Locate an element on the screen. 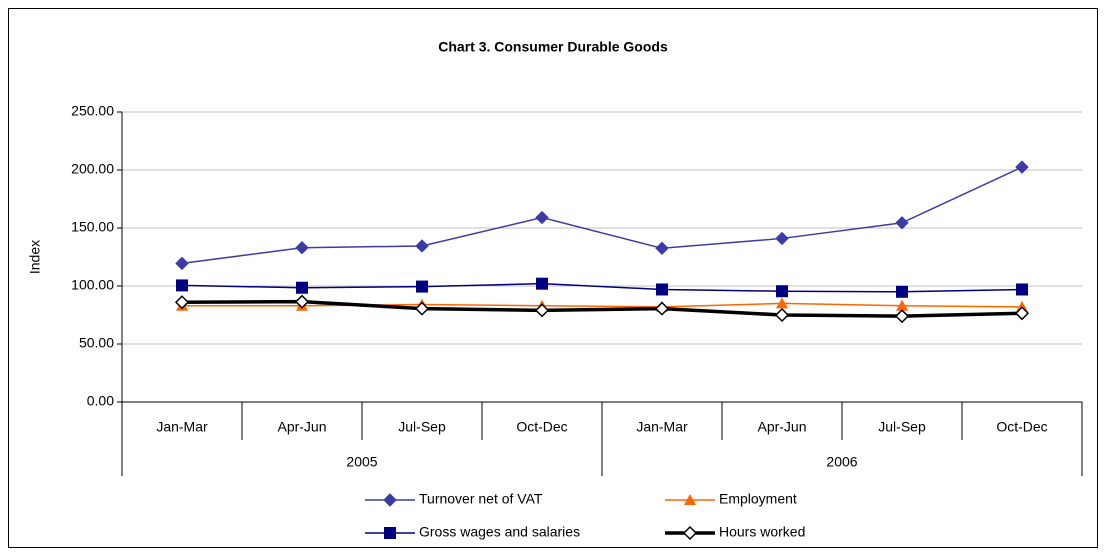  y-tick-label: 150.00 is located at coordinates (92, 227).